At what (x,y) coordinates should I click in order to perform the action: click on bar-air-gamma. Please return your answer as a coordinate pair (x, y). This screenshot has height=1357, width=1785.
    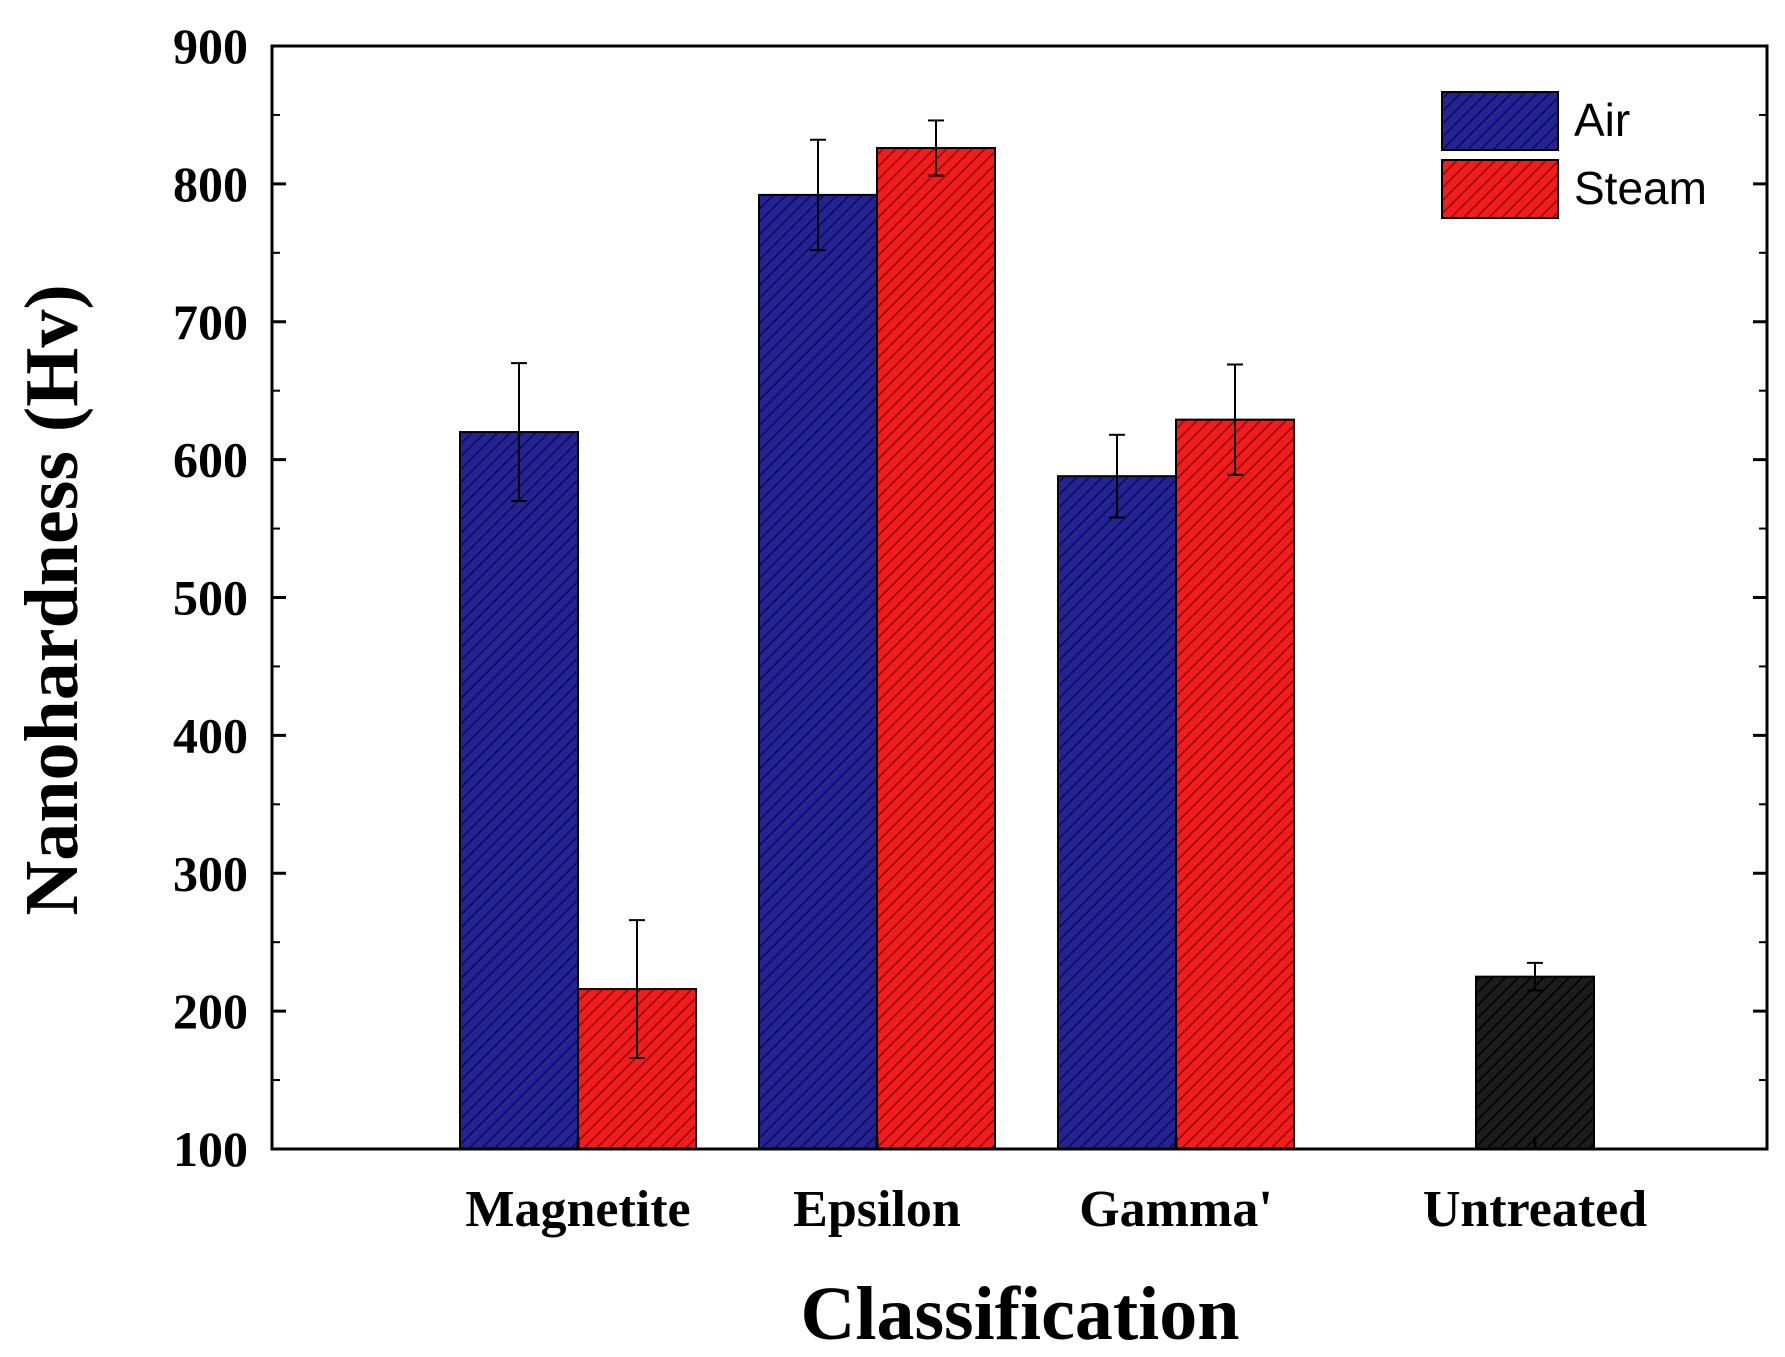
    Looking at the image, I should click on (1117, 813).